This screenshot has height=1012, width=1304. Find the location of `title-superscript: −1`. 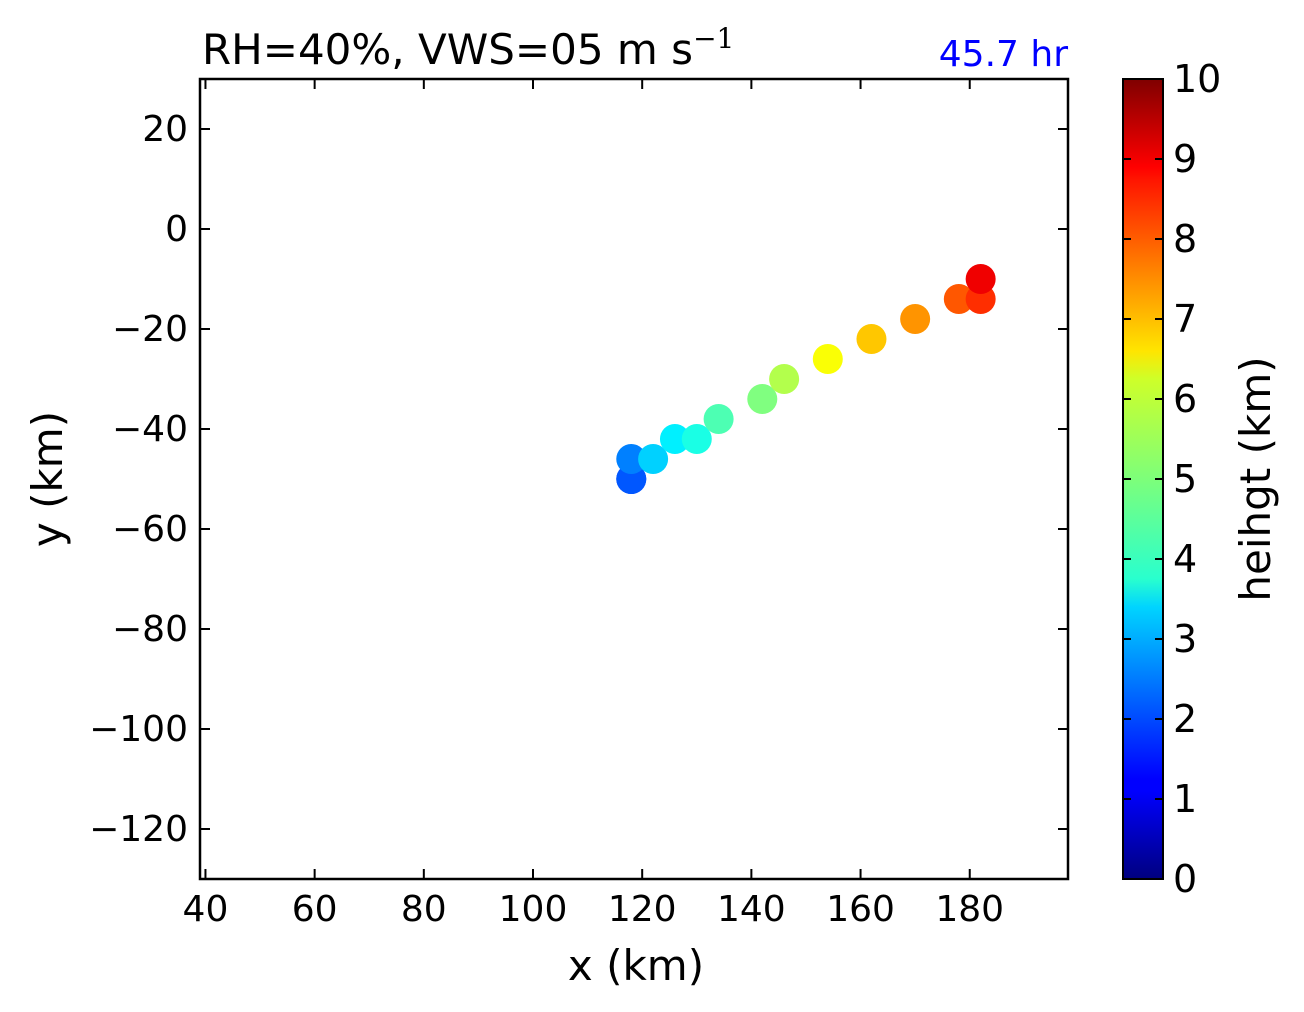

title-superscript: −1 is located at coordinates (713, 38).